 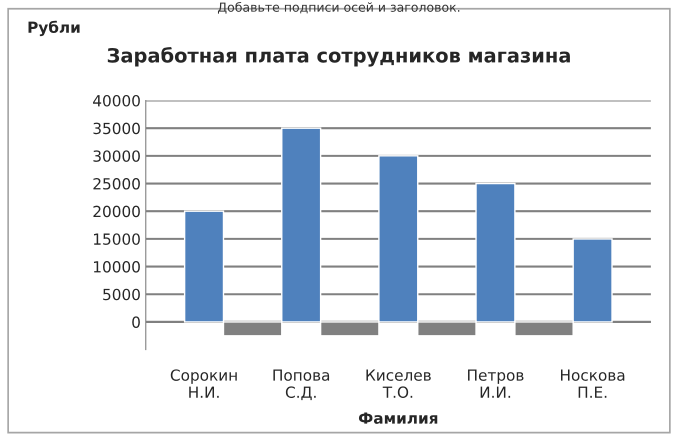 I want to click on x-tick-label: Петров И.И., so click(x=496, y=384).